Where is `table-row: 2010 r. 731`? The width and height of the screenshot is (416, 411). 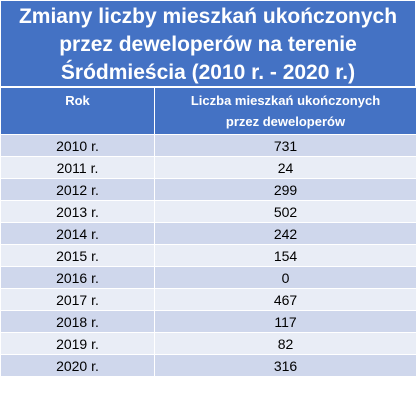
table-row: 2010 r. 731 is located at coordinates (208, 145).